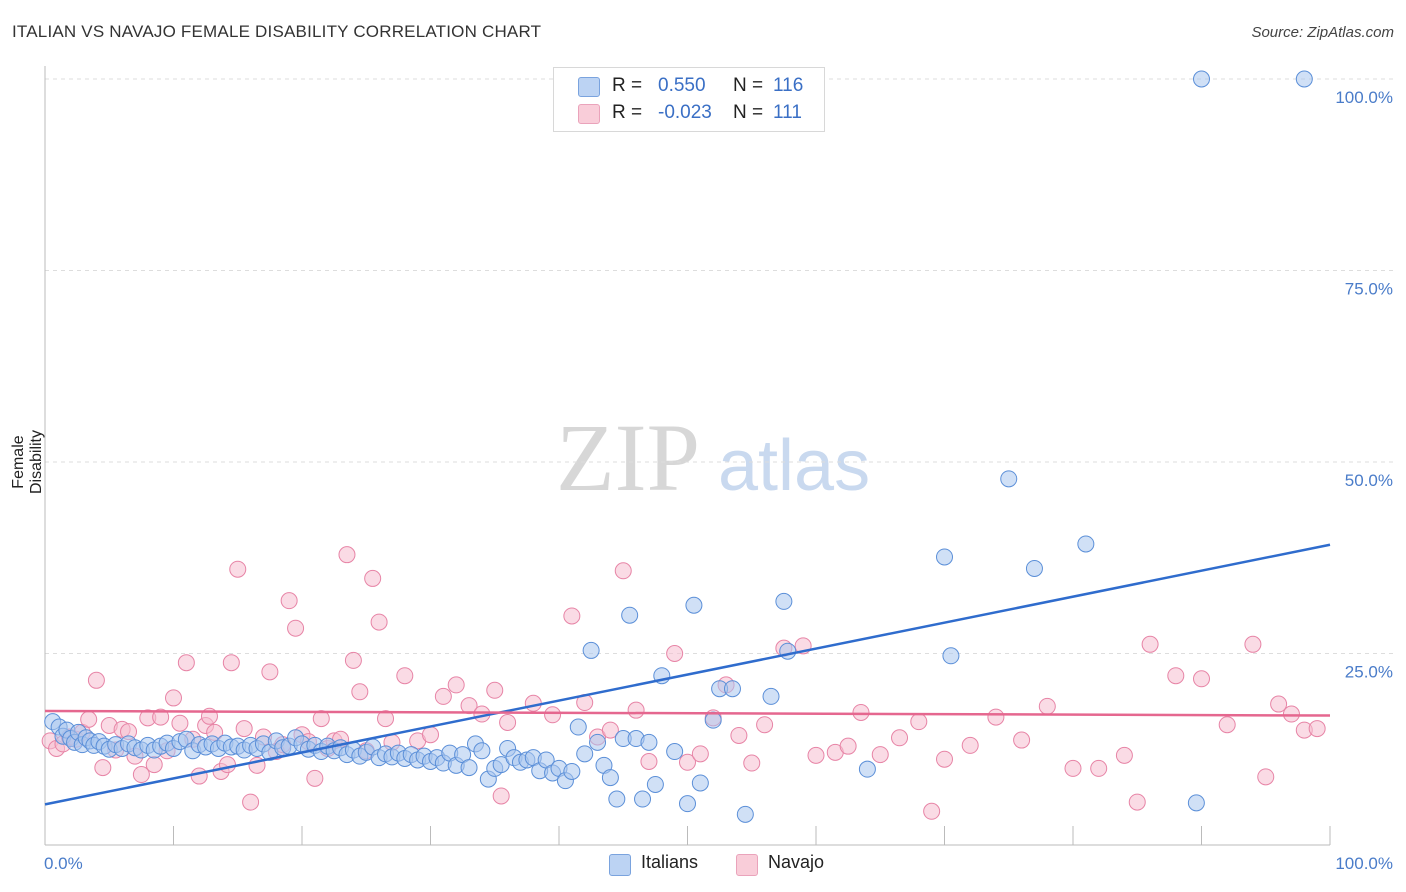 The image size is (1406, 892). I want to click on source-label: Source: ZipAtlas.com, so click(1322, 32).